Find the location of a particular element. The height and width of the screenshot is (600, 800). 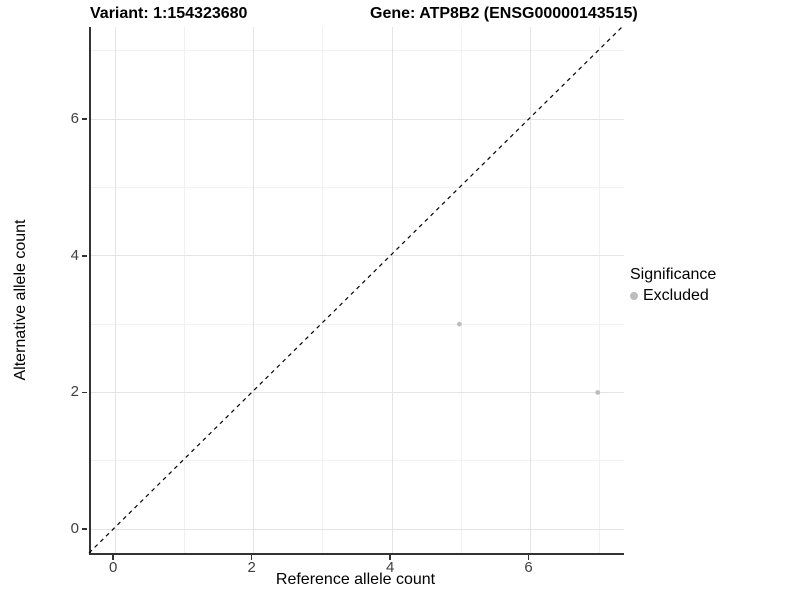

legend-point-icon is located at coordinates (634, 296).